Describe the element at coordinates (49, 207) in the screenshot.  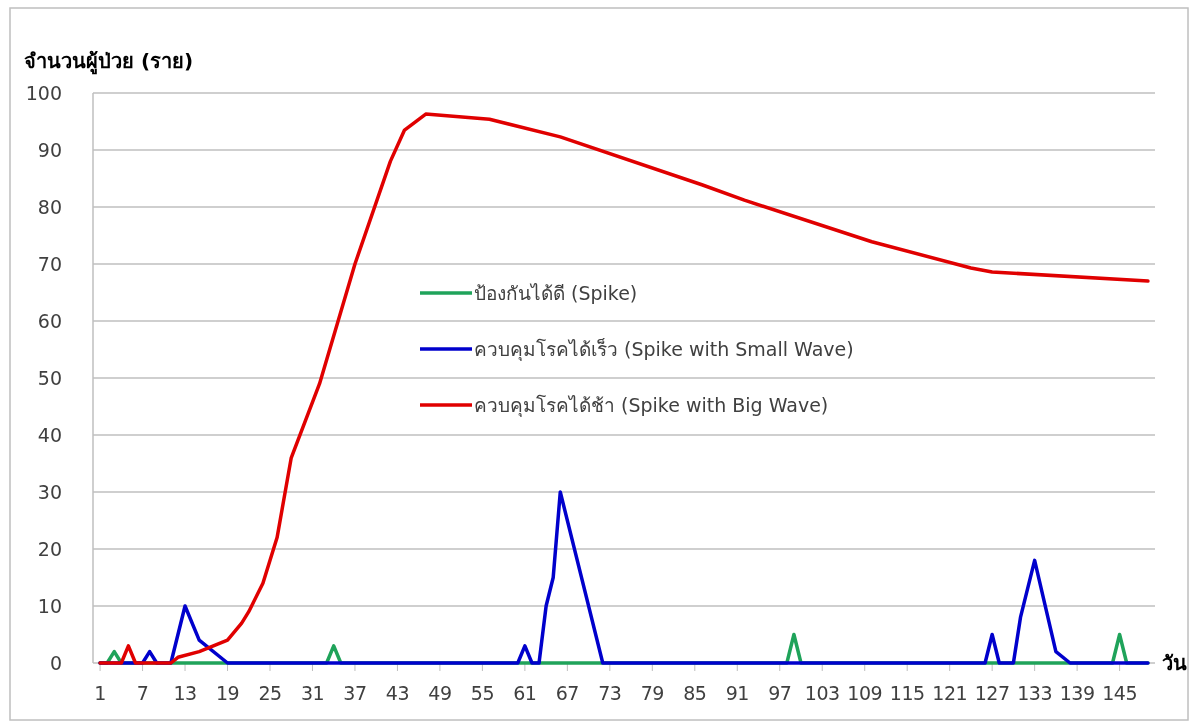
I see `y-tick-label: 80` at that location.